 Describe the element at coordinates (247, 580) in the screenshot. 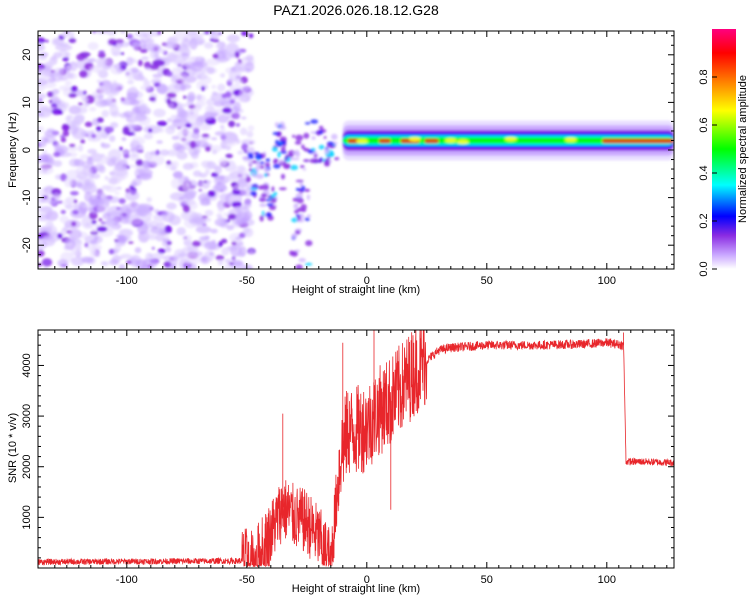

I see `snr-xtick-label: -50` at that location.